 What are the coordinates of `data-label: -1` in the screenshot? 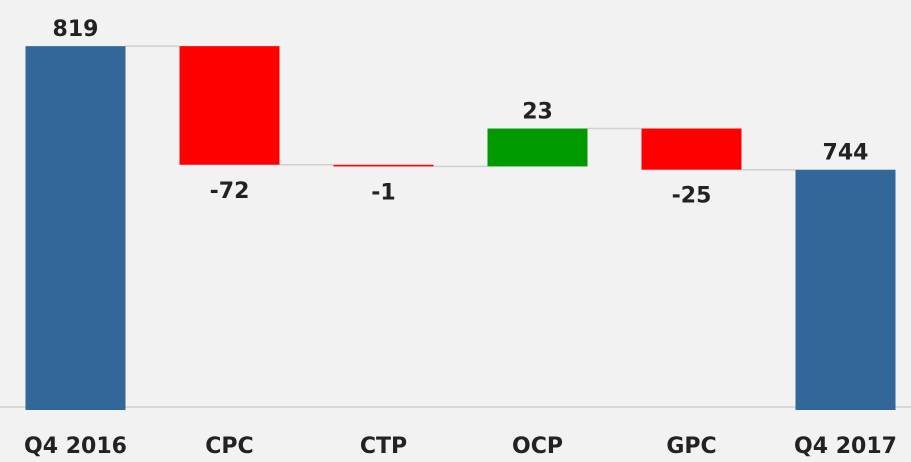 It's located at (383, 192).